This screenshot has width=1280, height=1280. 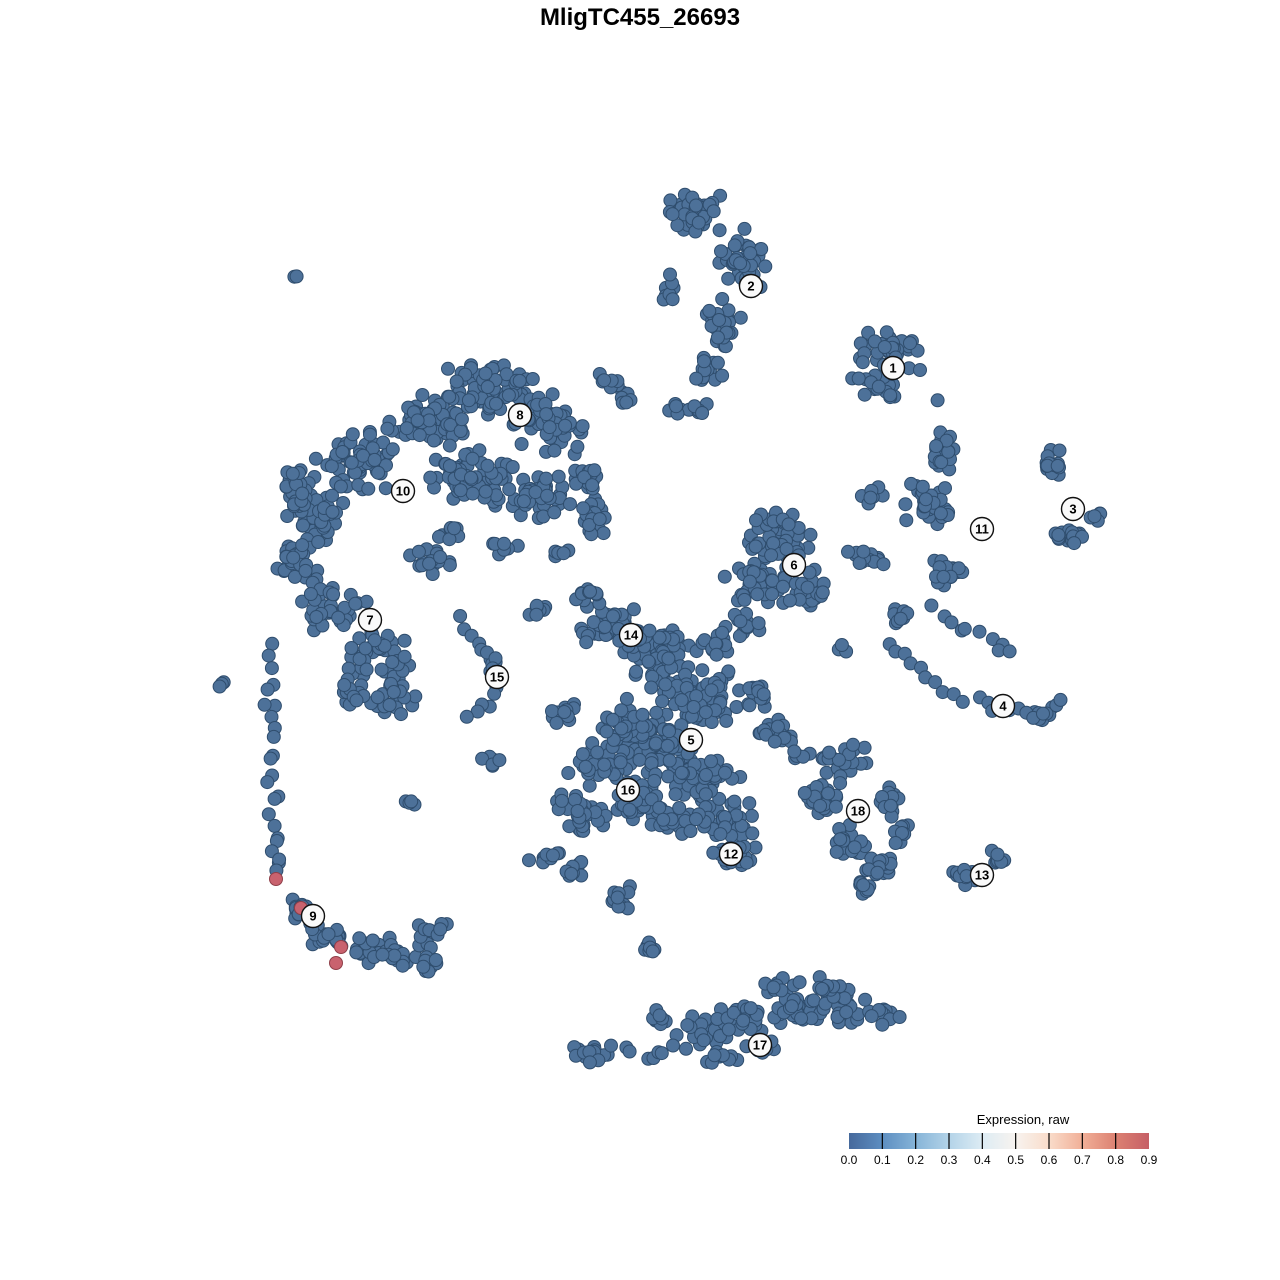 I want to click on cluster-label-7: 7, so click(x=370, y=620).